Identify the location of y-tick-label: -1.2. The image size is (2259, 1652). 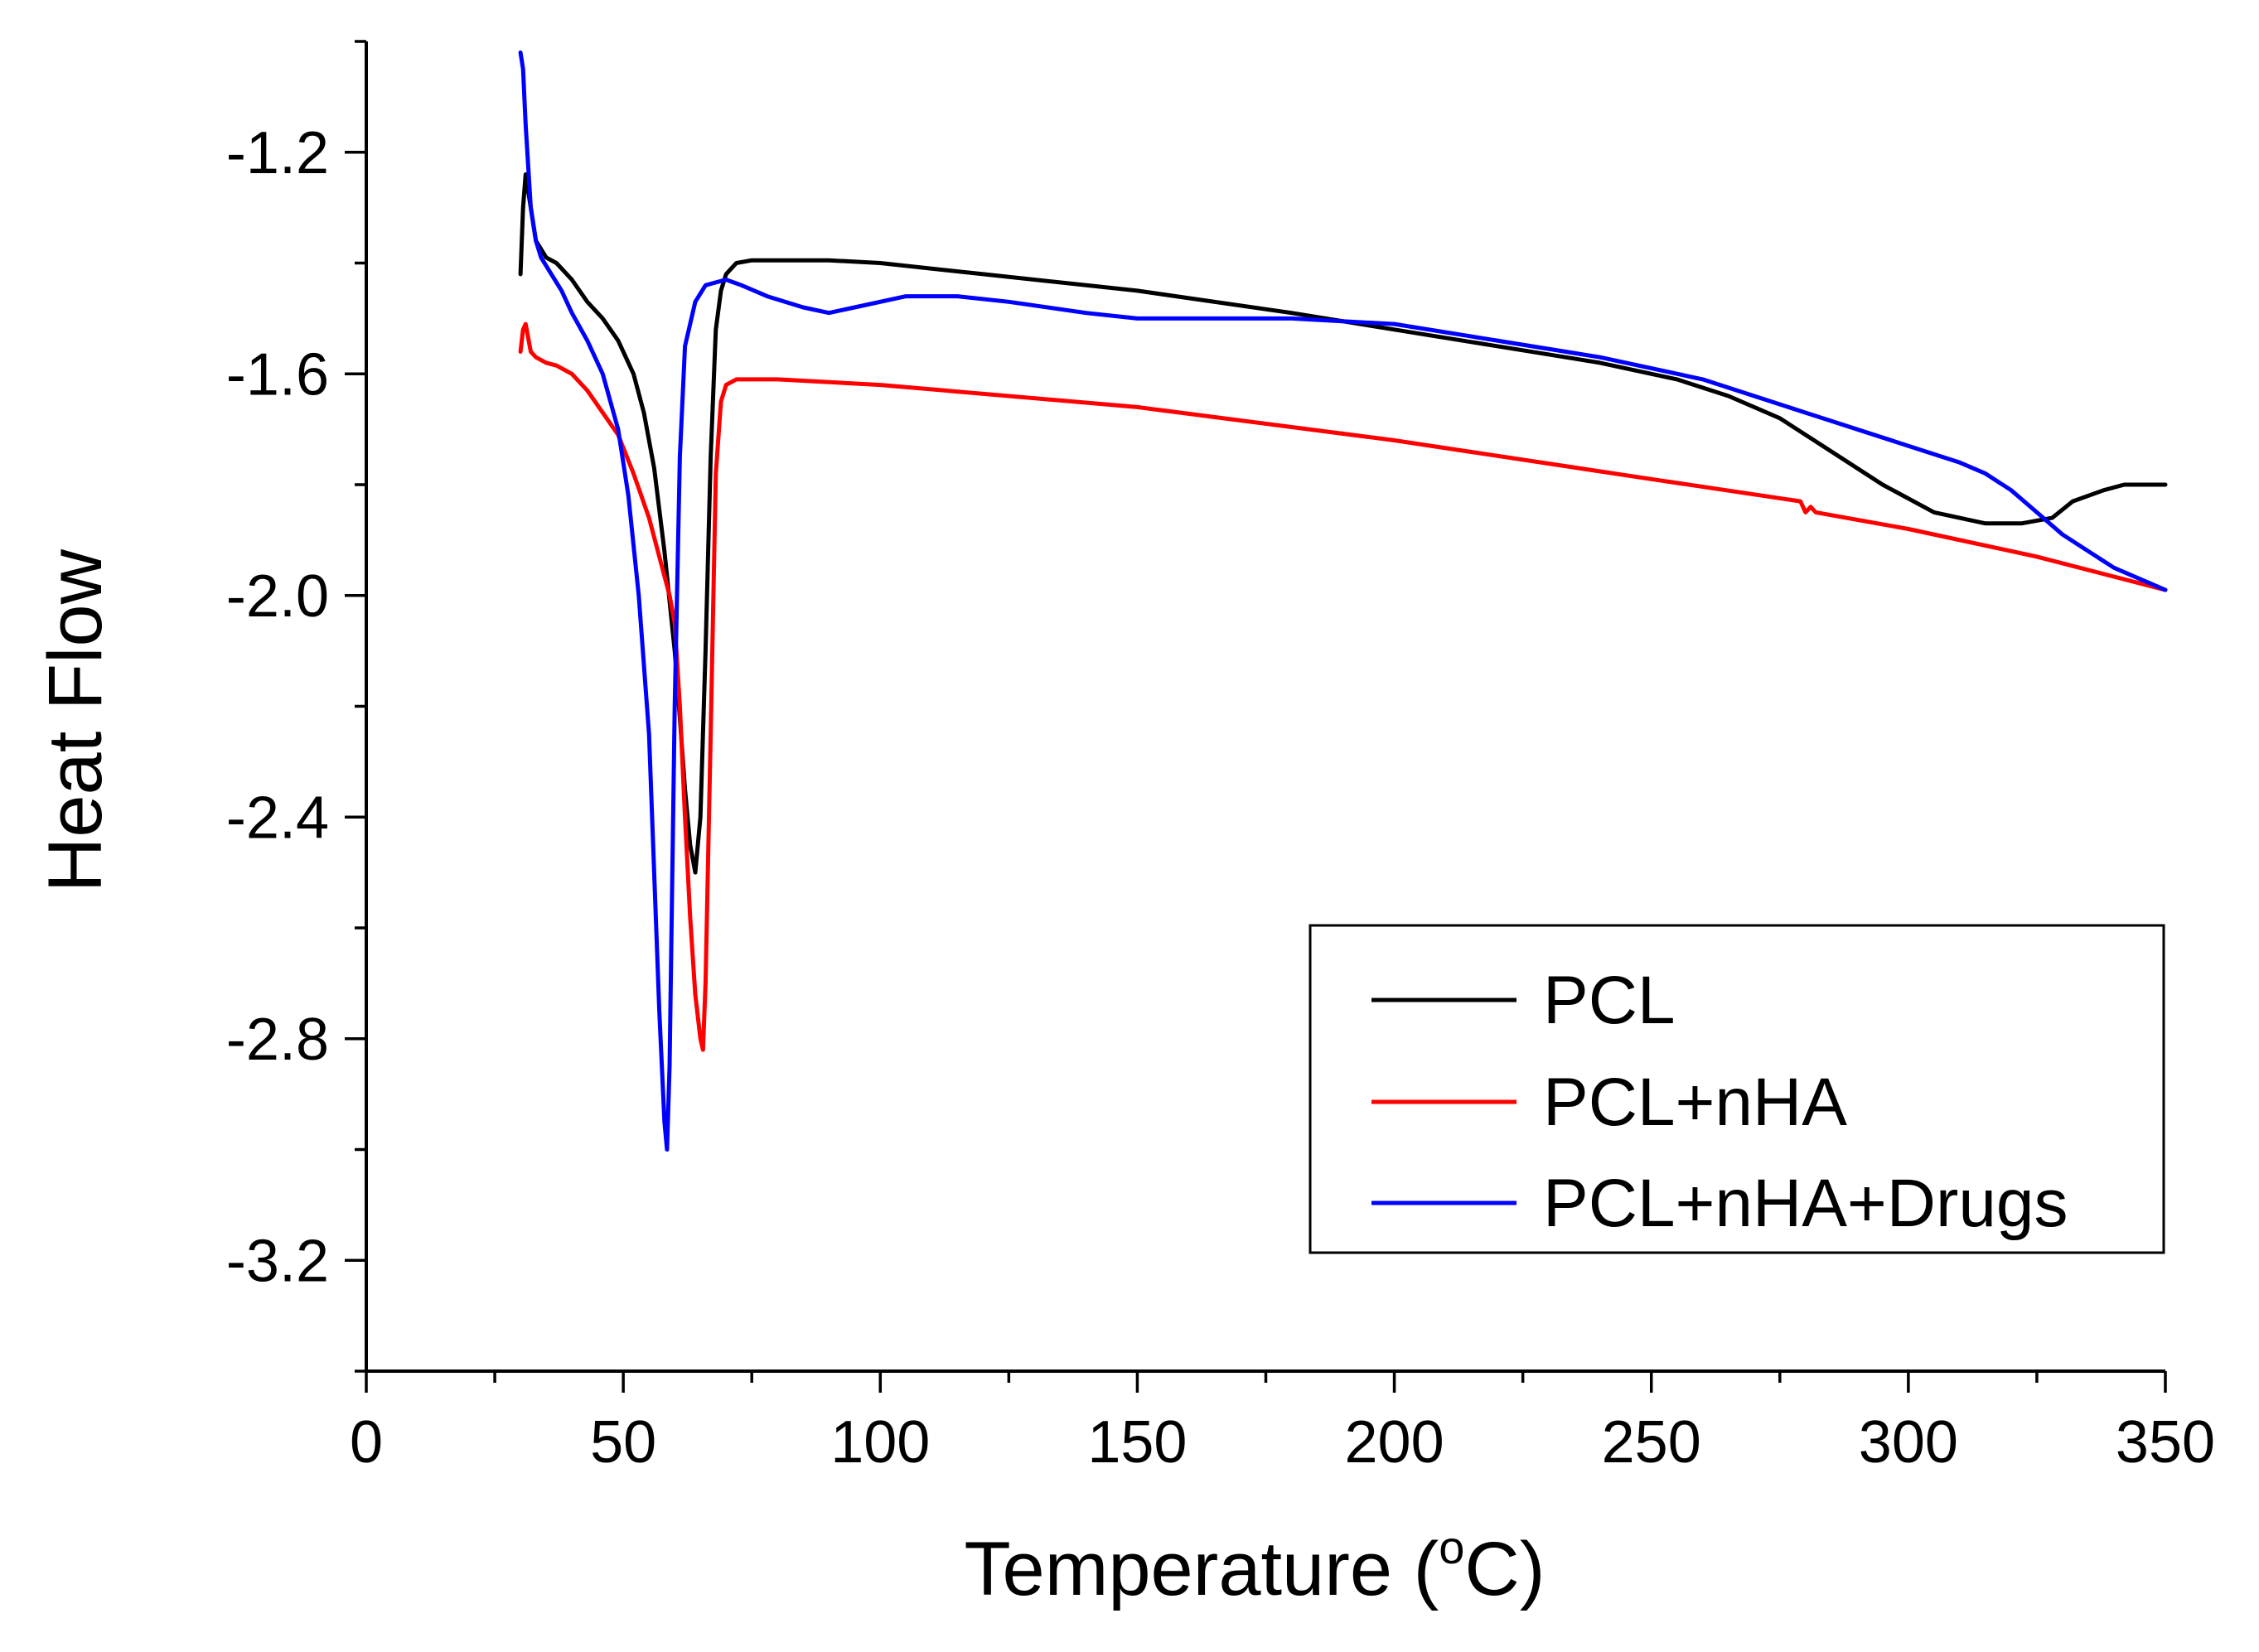
(277, 153).